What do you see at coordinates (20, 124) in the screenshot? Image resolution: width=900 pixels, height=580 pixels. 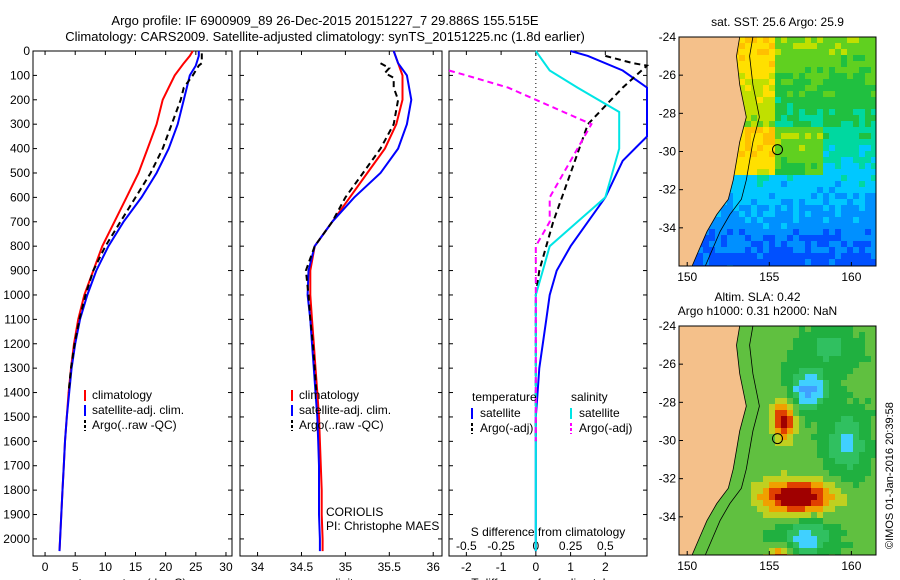 I see `y-tick-label: 300` at bounding box center [20, 124].